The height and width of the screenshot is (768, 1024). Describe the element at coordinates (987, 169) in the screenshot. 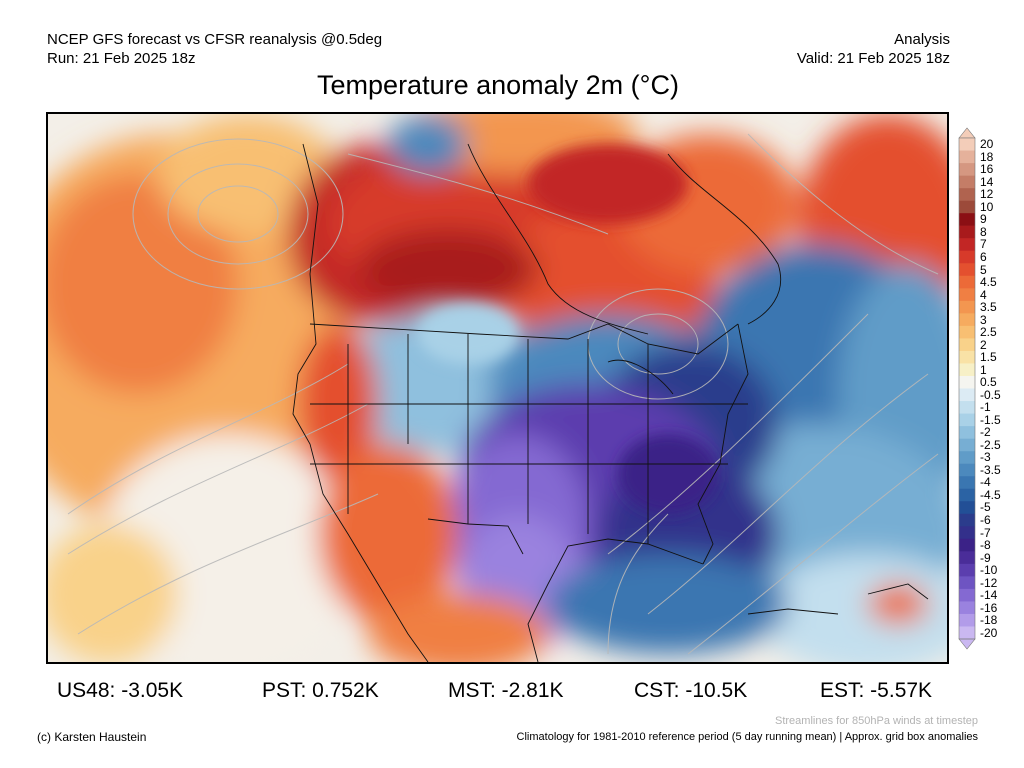

I see `colorbar-label: 16` at that location.